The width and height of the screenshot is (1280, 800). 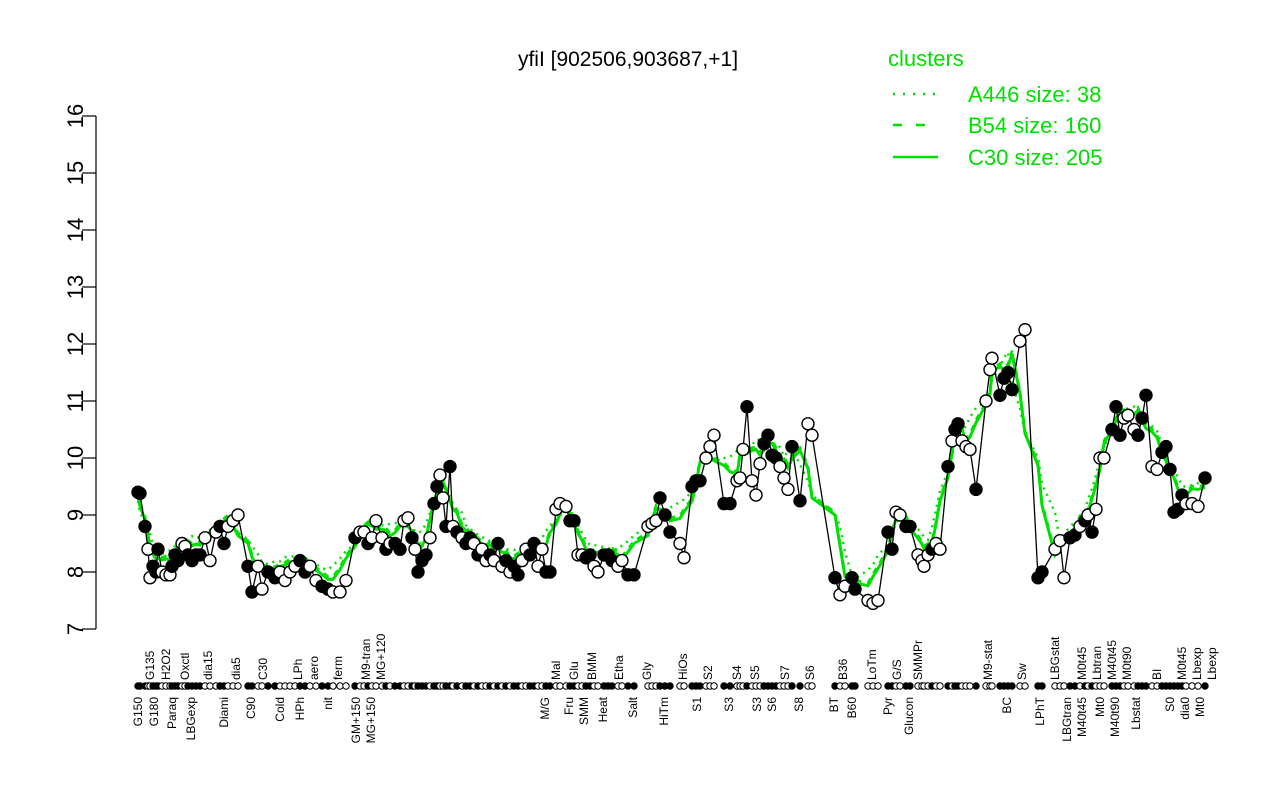 I want to click on x-tick-label-top: LPh, so click(x=298, y=669).